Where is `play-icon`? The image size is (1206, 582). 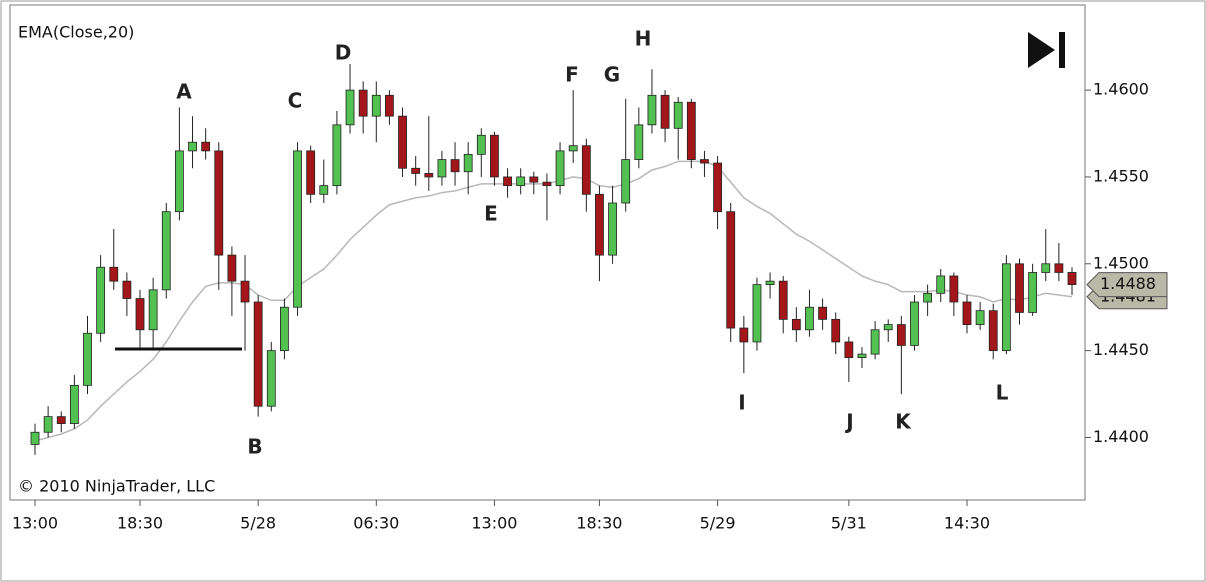
play-icon is located at coordinates (1046, 50).